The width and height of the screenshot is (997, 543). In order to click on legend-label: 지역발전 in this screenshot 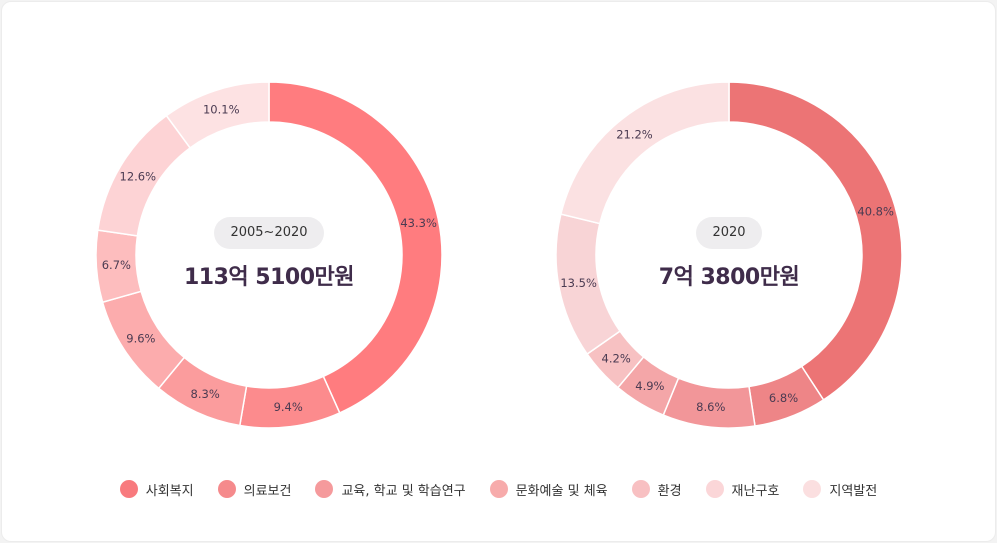, I will do `click(853, 491)`.